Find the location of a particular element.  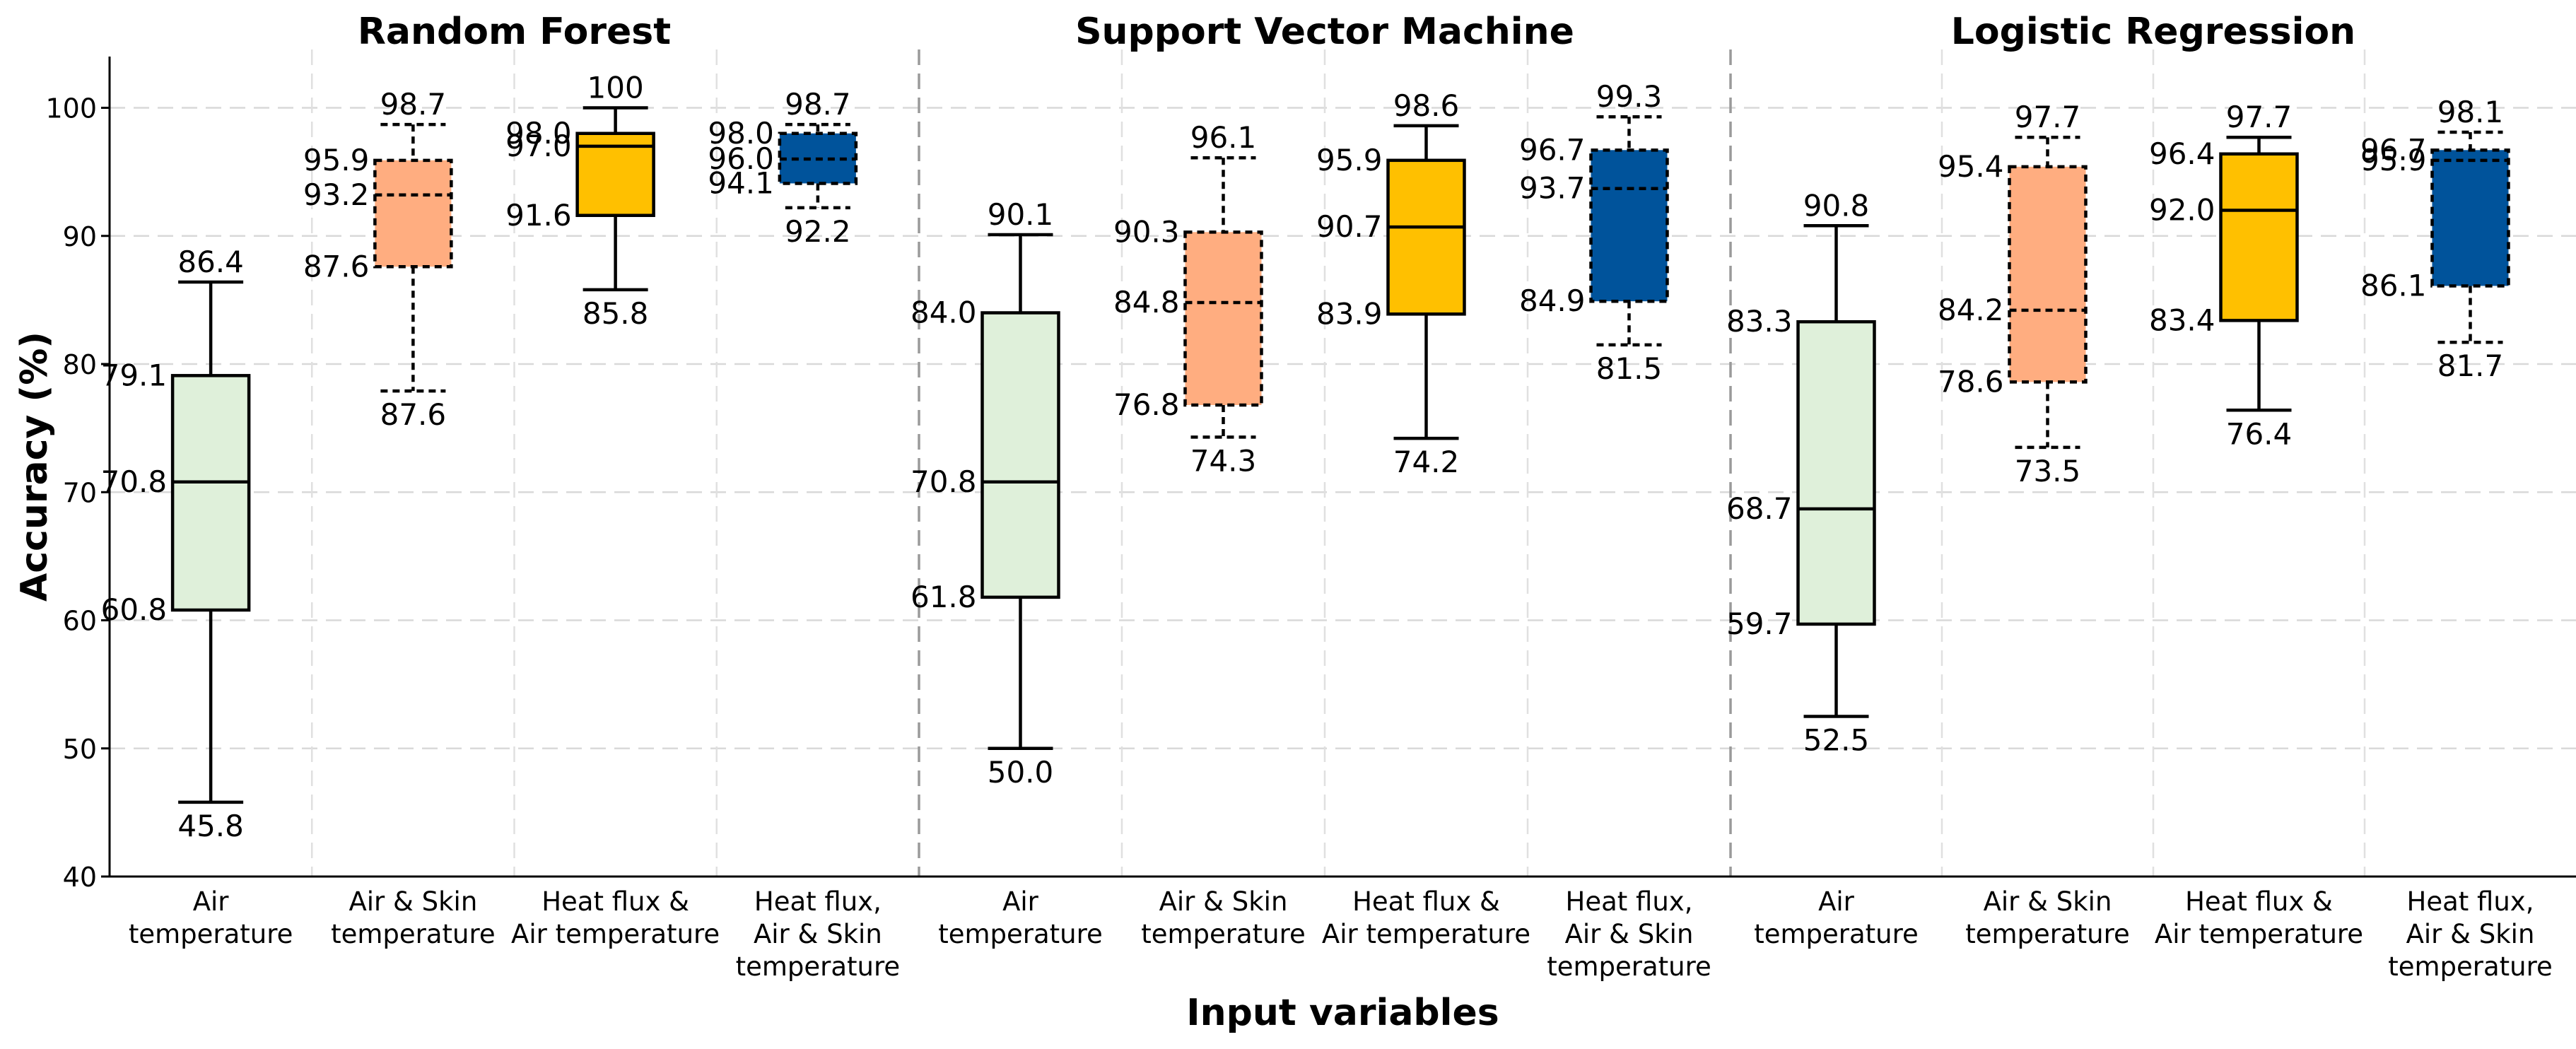

min-value-label: 85.8 is located at coordinates (616, 313).